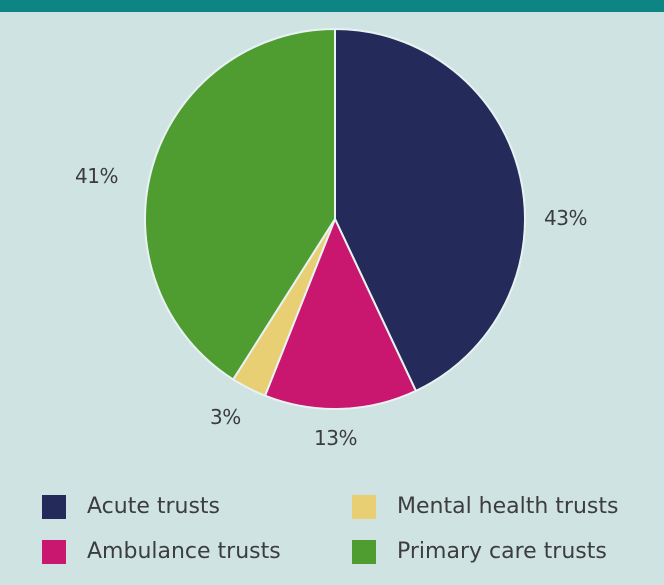 The image size is (664, 585). I want to click on data-label-acute: 43%, so click(565, 218).